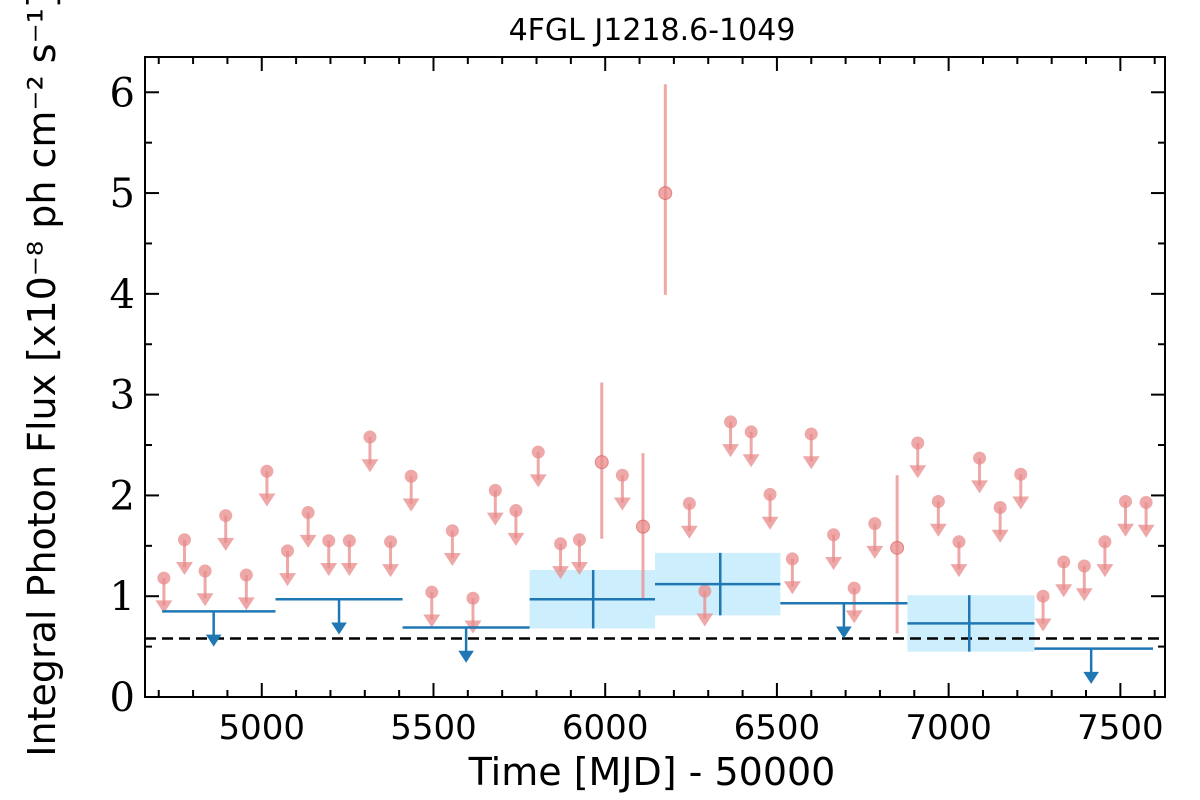 This screenshot has width=1200, height=800. Describe the element at coordinates (731, 451) in the screenshot. I see `short-ul-24-head` at that location.